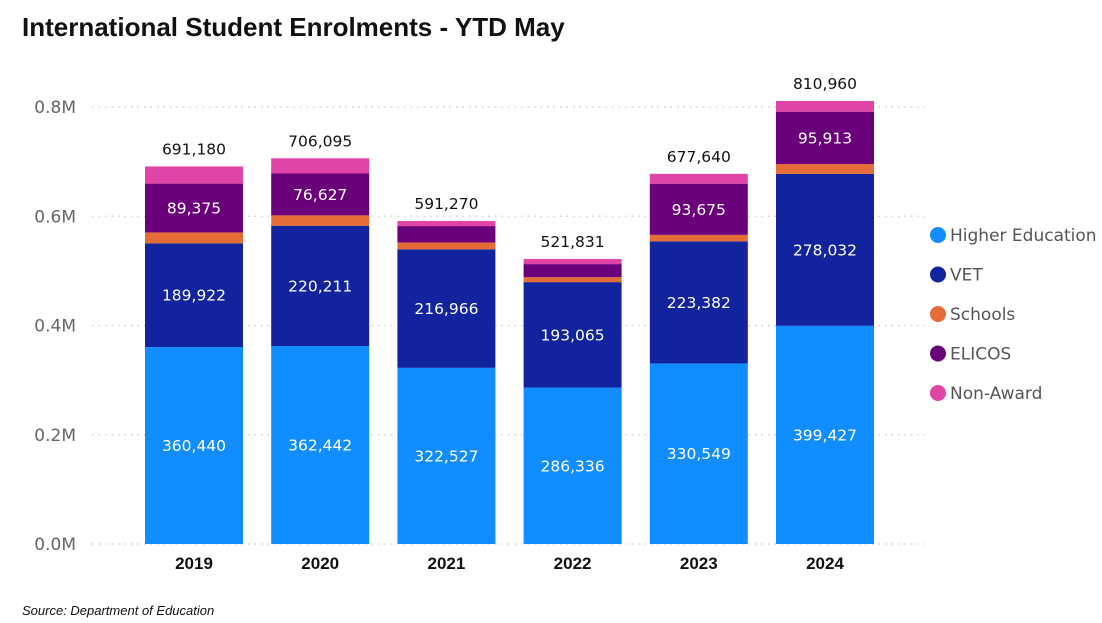 This screenshot has height=623, width=1102. What do you see at coordinates (55, 217) in the screenshot?
I see `y-tick-label: 0.6M` at bounding box center [55, 217].